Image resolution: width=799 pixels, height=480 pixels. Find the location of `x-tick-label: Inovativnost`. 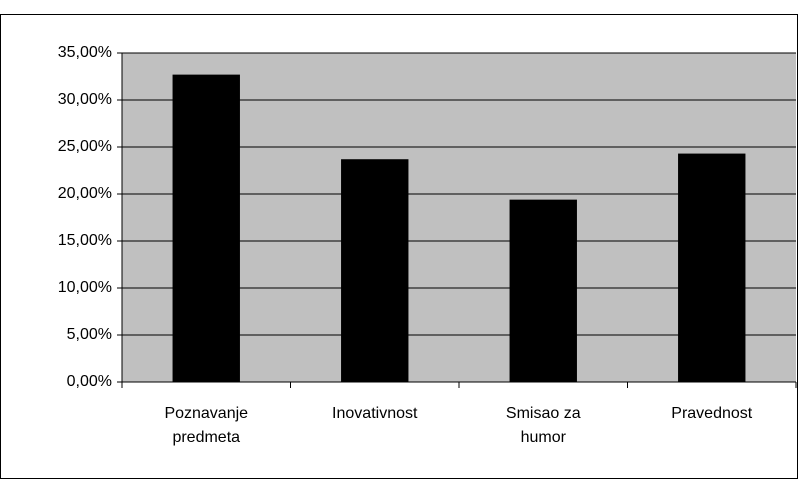

x-tick-label: Inovativnost is located at coordinates (375, 413).